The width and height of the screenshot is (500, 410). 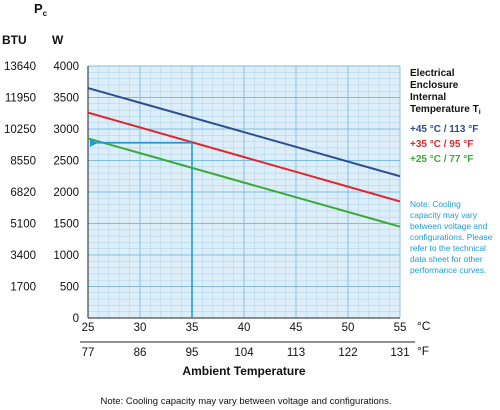 What do you see at coordinates (66, 130) in the screenshot?
I see `y-tick-label-watt: 3000` at bounding box center [66, 130].